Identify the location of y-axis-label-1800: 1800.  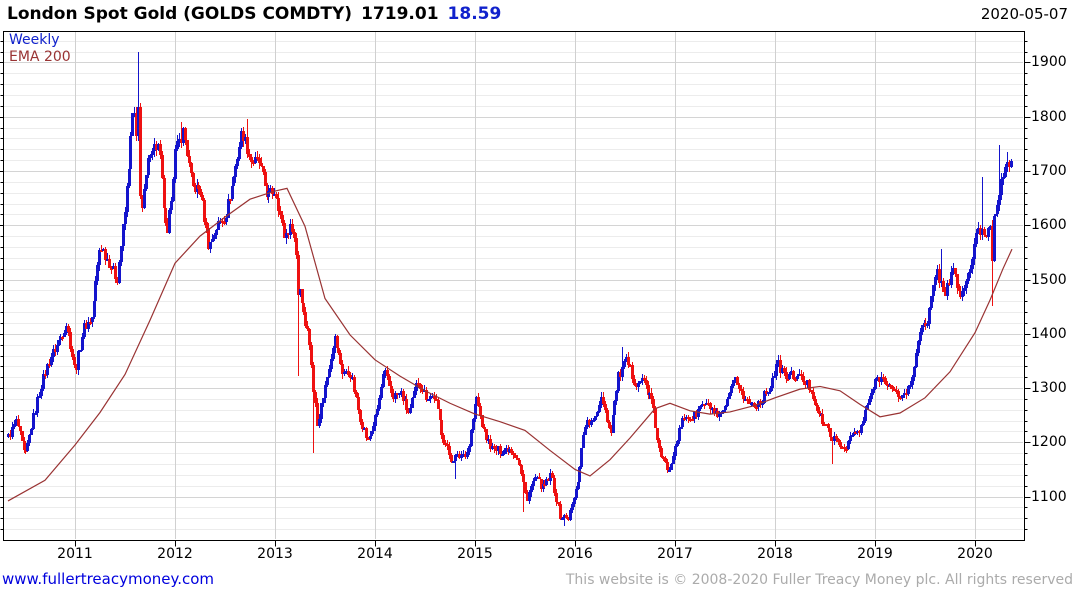
(1049, 116).